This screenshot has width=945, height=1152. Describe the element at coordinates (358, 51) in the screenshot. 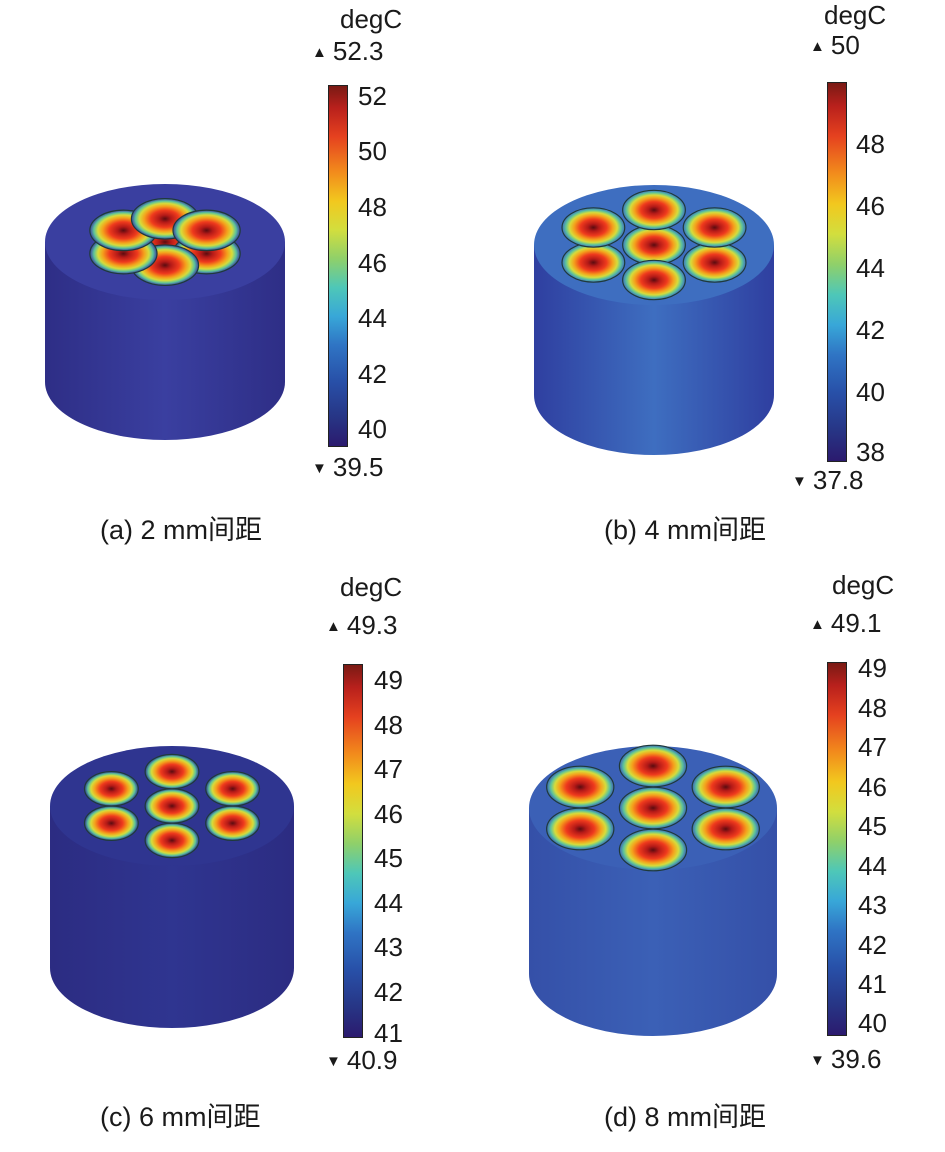

I see `max-value-a: 52.3` at that location.